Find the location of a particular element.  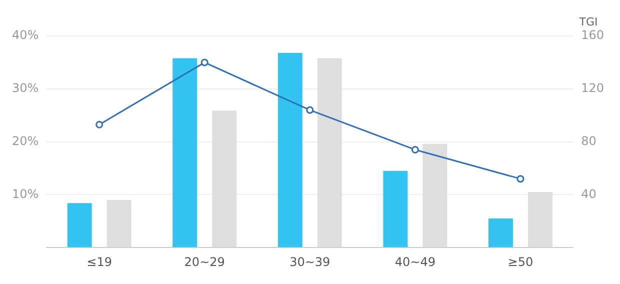

y-tick-label: 40% is located at coordinates (25, 35).